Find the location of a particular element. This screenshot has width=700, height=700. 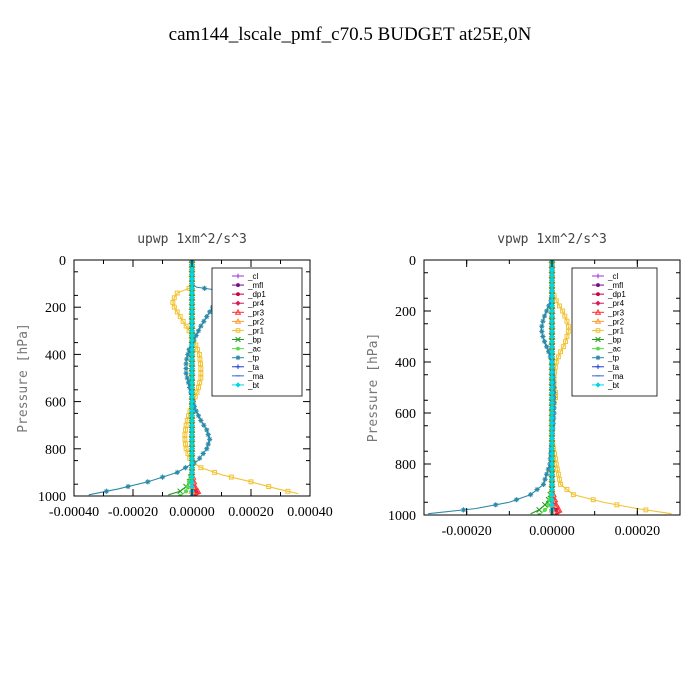

legend-box is located at coordinates (614, 332).